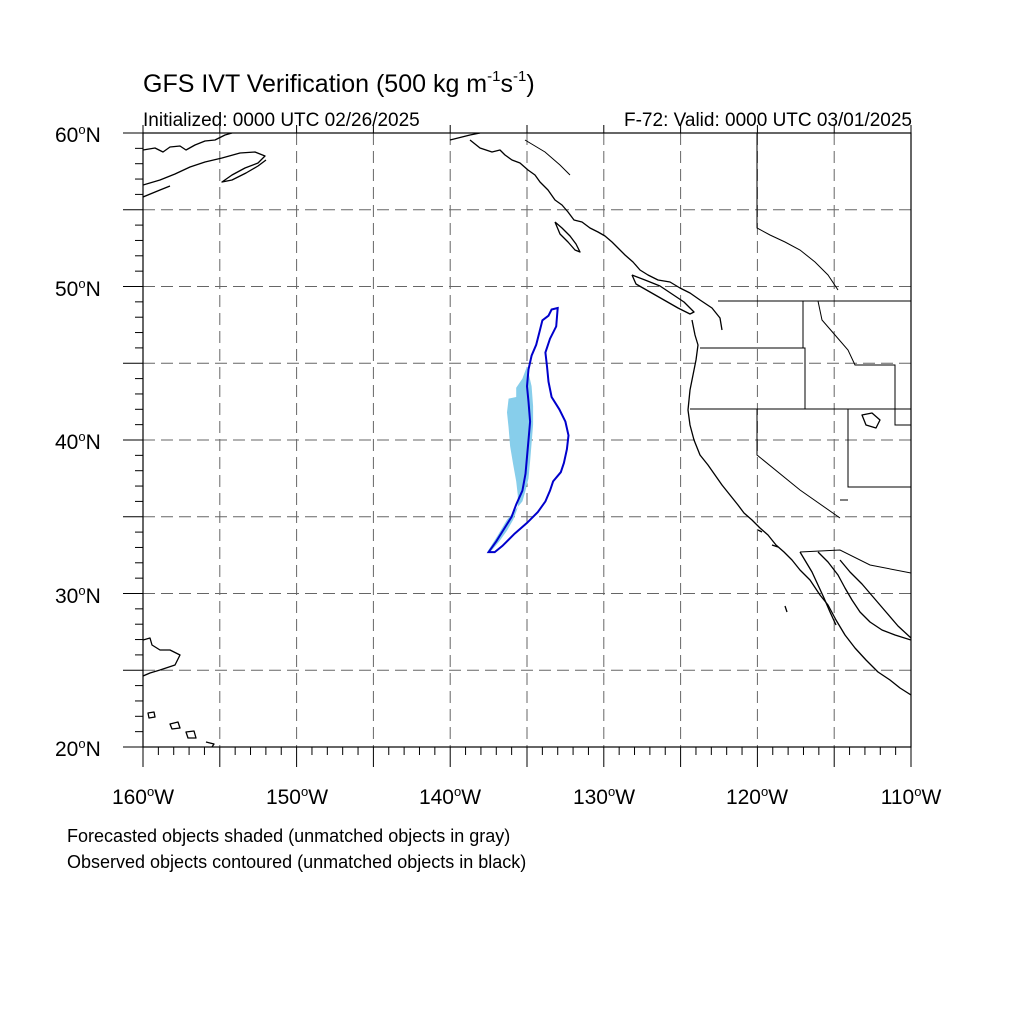 This screenshot has height=1024, width=1024. Describe the element at coordinates (281, 120) in the screenshot. I see `initialized-time: Initialized: 0000 UTC 02/26/2025` at that location.